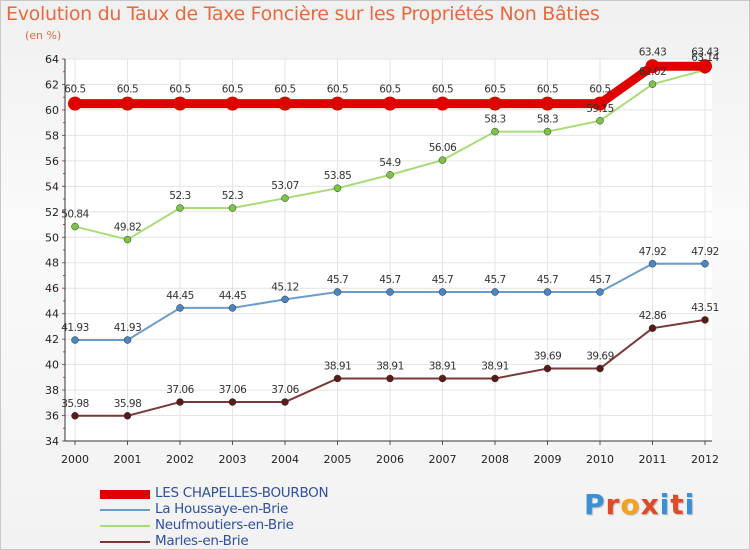 This screenshot has height=550, width=750. I want to click on data-label: 44.45, so click(180, 296).